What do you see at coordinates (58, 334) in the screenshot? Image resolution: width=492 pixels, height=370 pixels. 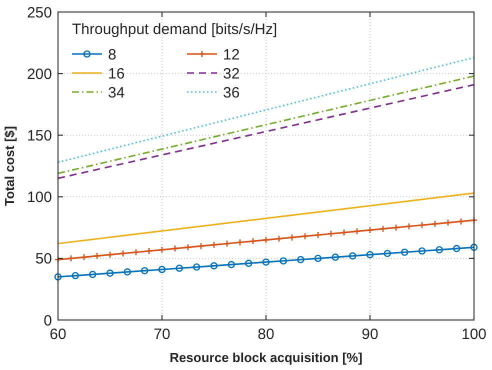 I see `x-tick-label: 60` at bounding box center [58, 334].